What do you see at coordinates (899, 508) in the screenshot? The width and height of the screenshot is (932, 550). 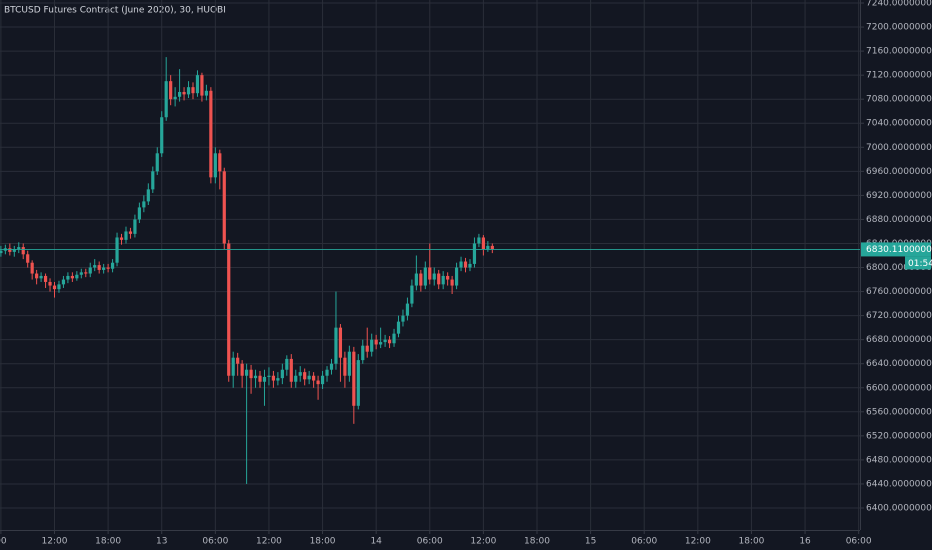 I see `y-tick-label: 6400.00000000` at bounding box center [899, 508].